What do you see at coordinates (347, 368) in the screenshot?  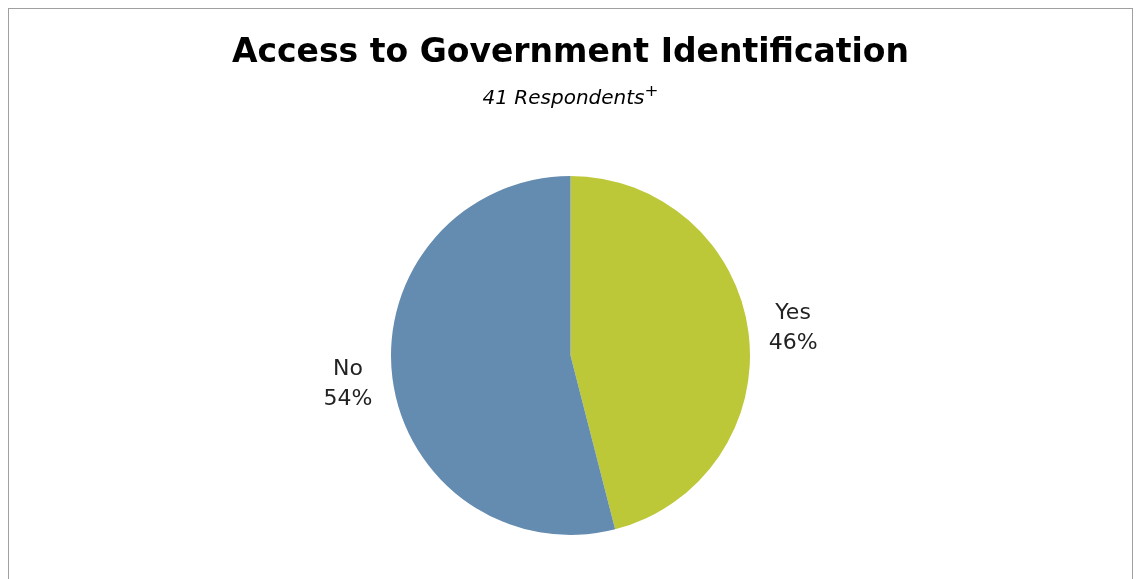 I see `slice-label: No` at bounding box center [347, 368].